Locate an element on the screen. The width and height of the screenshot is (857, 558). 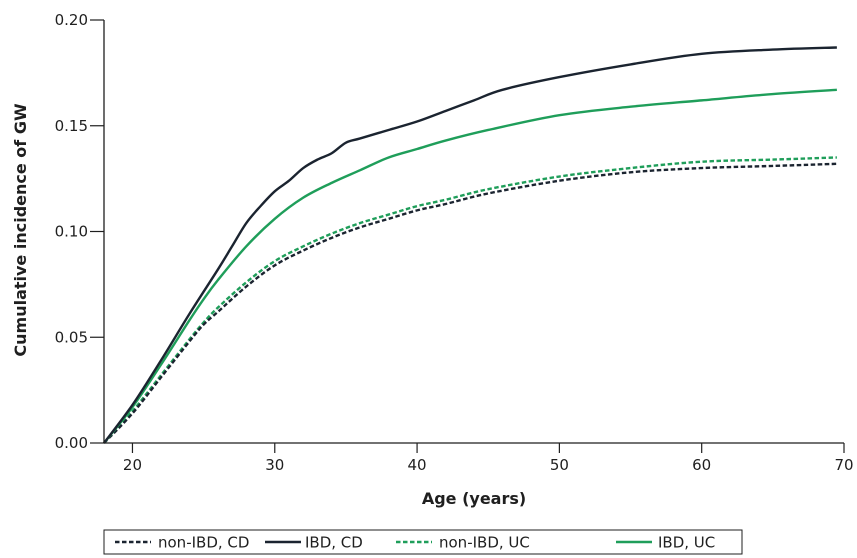
x-tick-label: 50 is located at coordinates (559, 465).